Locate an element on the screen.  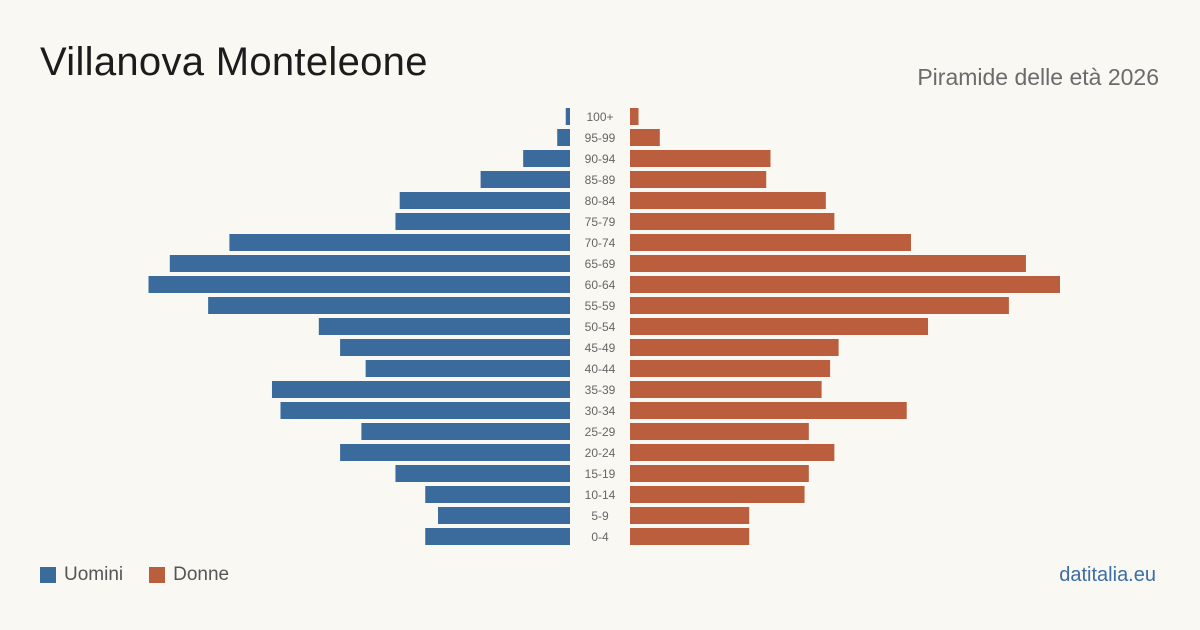
age-label-15-19: 15-19 is located at coordinates (600, 474).